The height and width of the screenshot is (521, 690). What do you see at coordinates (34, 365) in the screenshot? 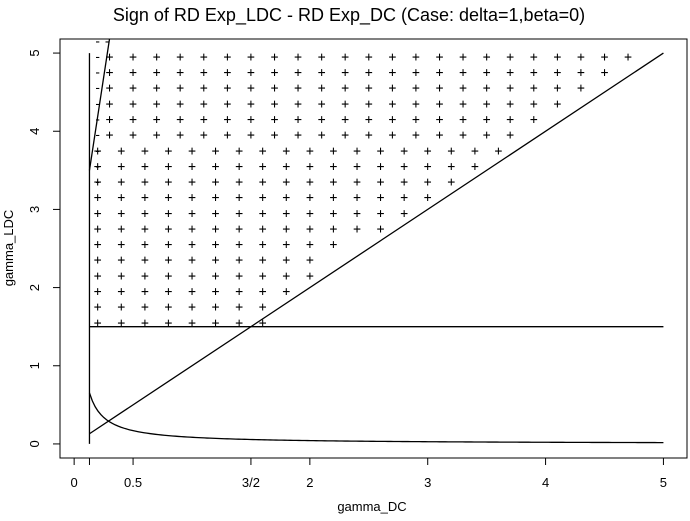
I see `y-tick-label: 1` at bounding box center [34, 365].